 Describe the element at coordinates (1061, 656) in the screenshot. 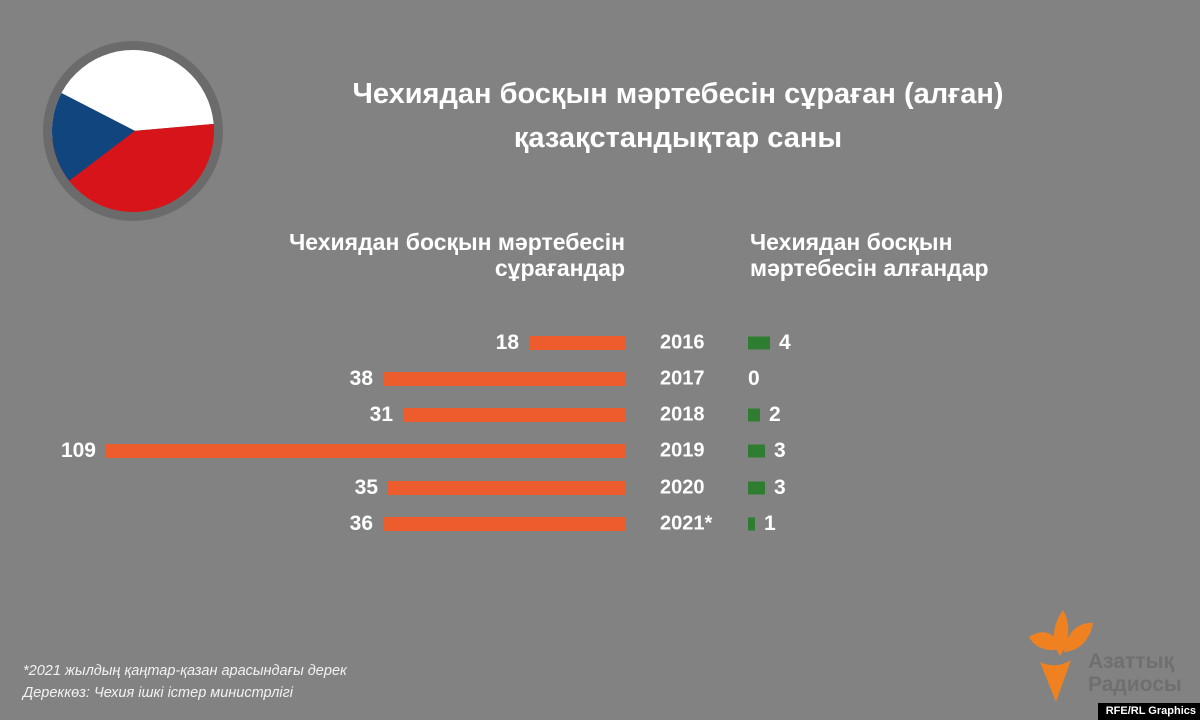

I see `torch-flame-icon` at that location.